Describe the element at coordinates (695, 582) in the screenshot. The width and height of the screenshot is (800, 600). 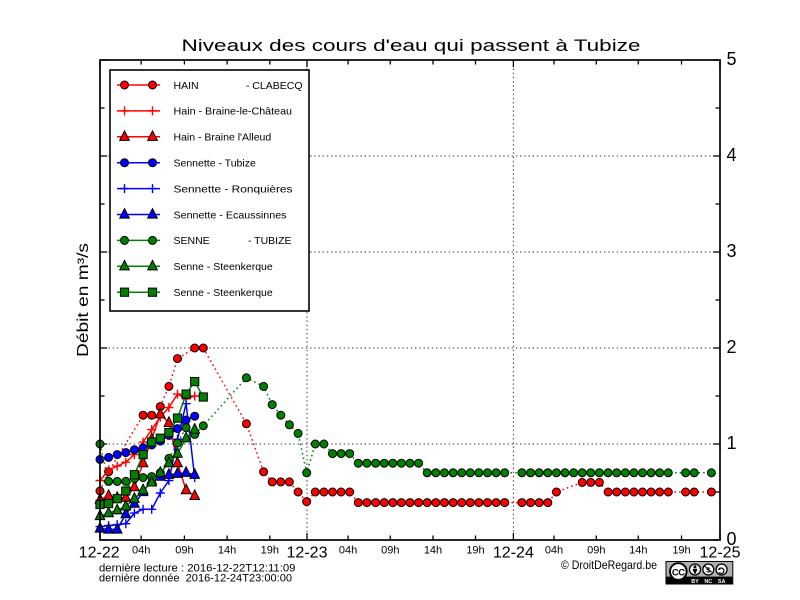
I see `svg-text: BY` at that location.